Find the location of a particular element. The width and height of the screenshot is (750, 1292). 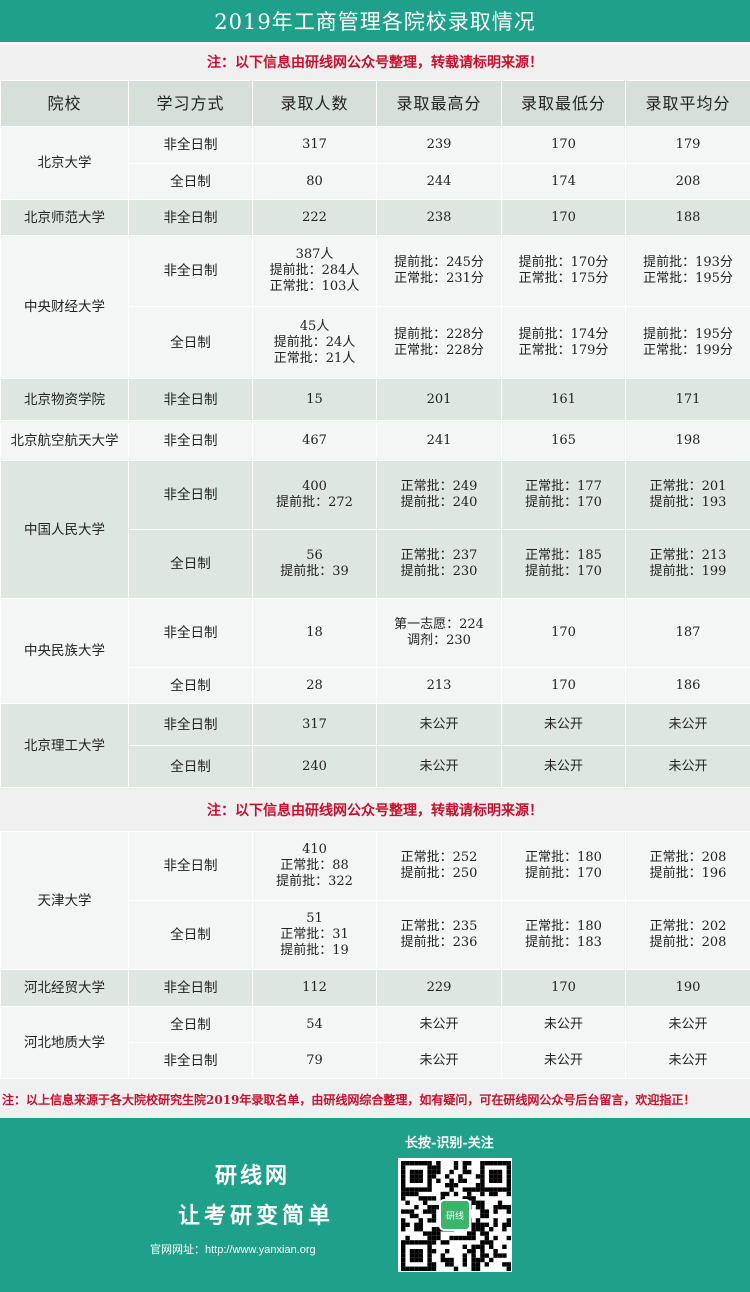

school-name: 北京理工大学 is located at coordinates (64, 745).